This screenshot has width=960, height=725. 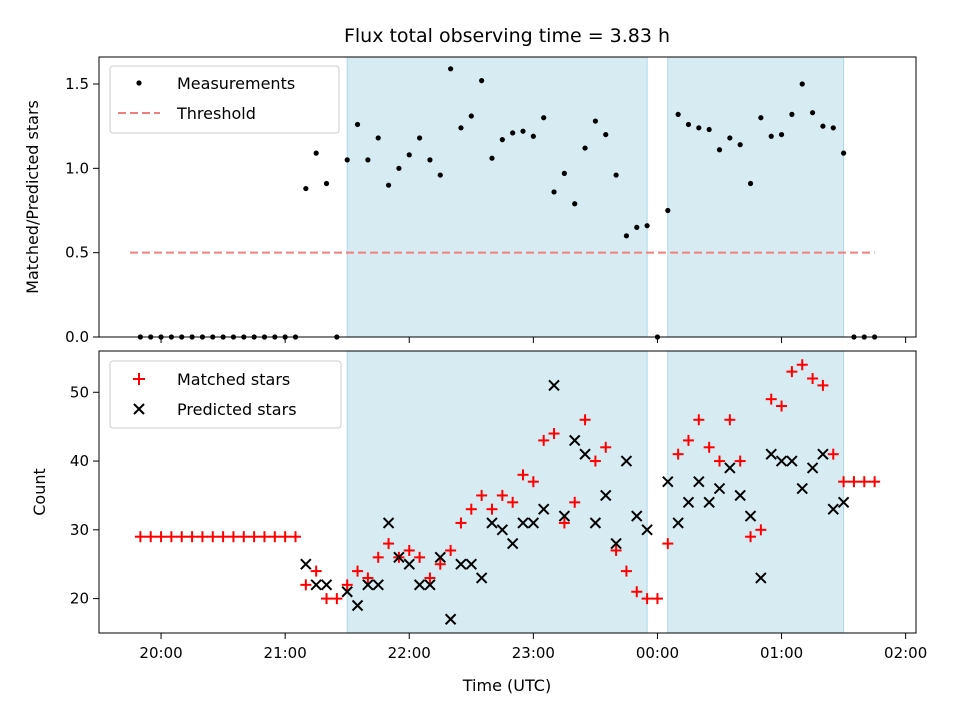 I want to click on top-x-tick-marks, so click(x=533, y=340).